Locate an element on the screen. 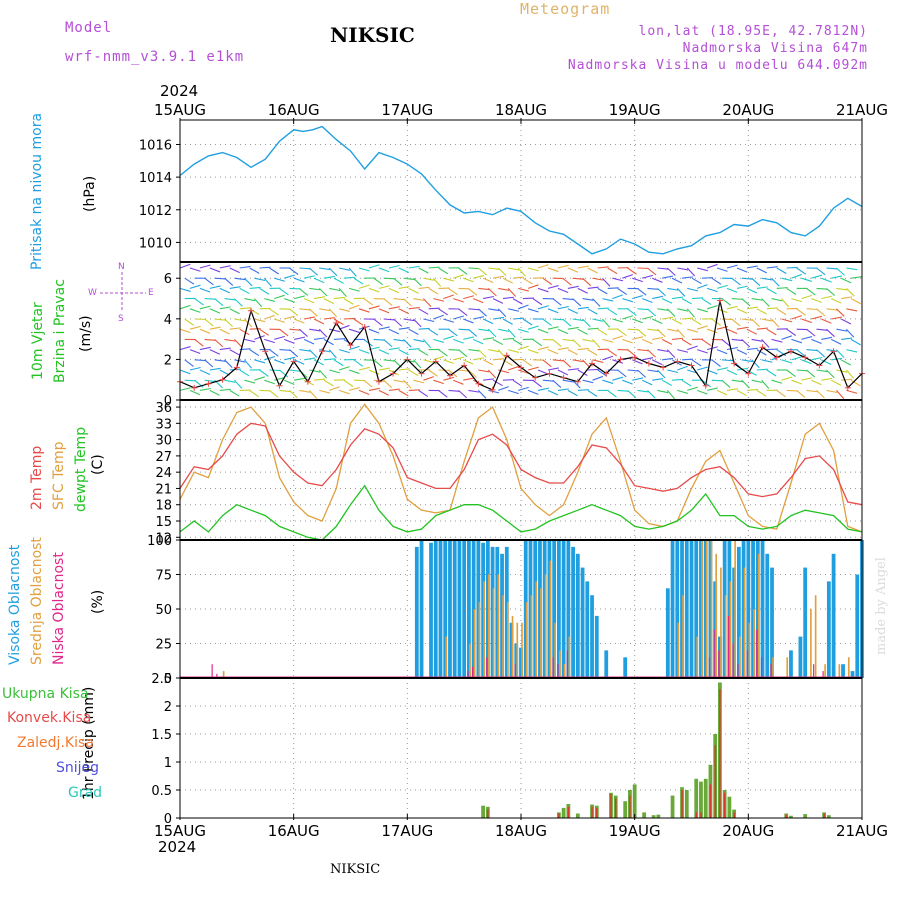 The height and width of the screenshot is (900, 900). x-tick-label-bottom: 18AUG is located at coordinates (521, 831).